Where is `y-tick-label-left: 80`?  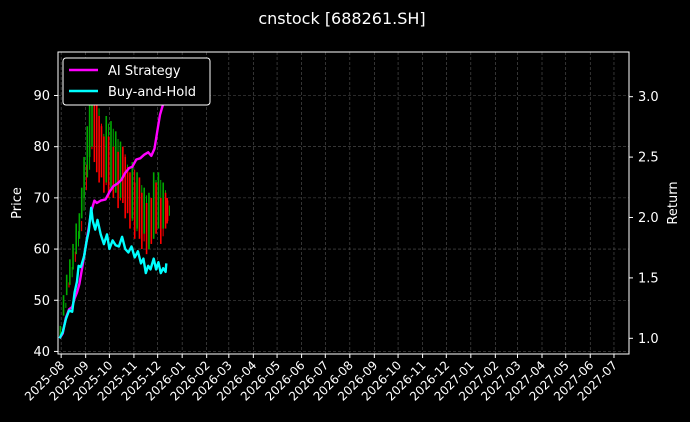 y-tick-label-left: 80 is located at coordinates (41, 147).